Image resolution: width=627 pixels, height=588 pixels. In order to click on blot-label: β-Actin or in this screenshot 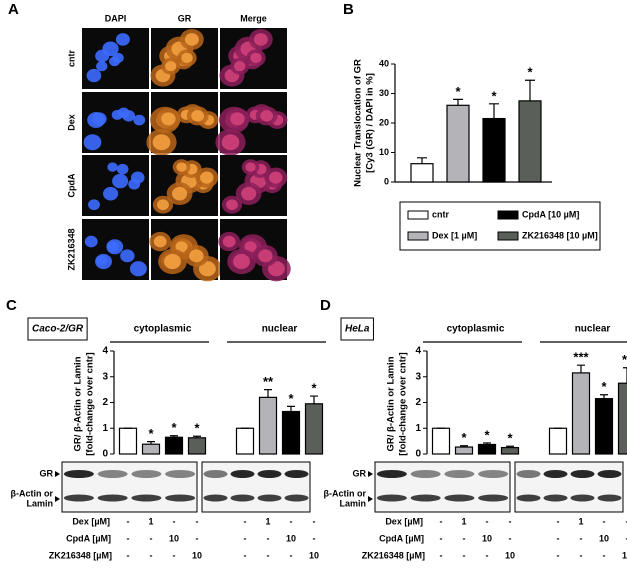, I will do `click(32, 493)`.